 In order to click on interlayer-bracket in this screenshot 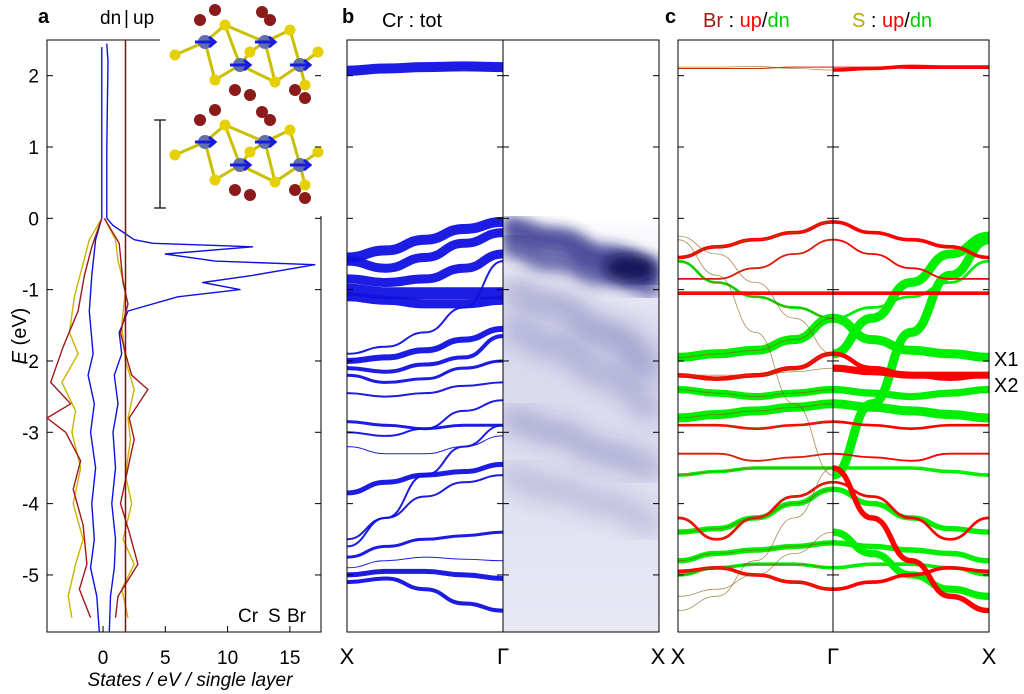, I will do `click(160, 164)`.